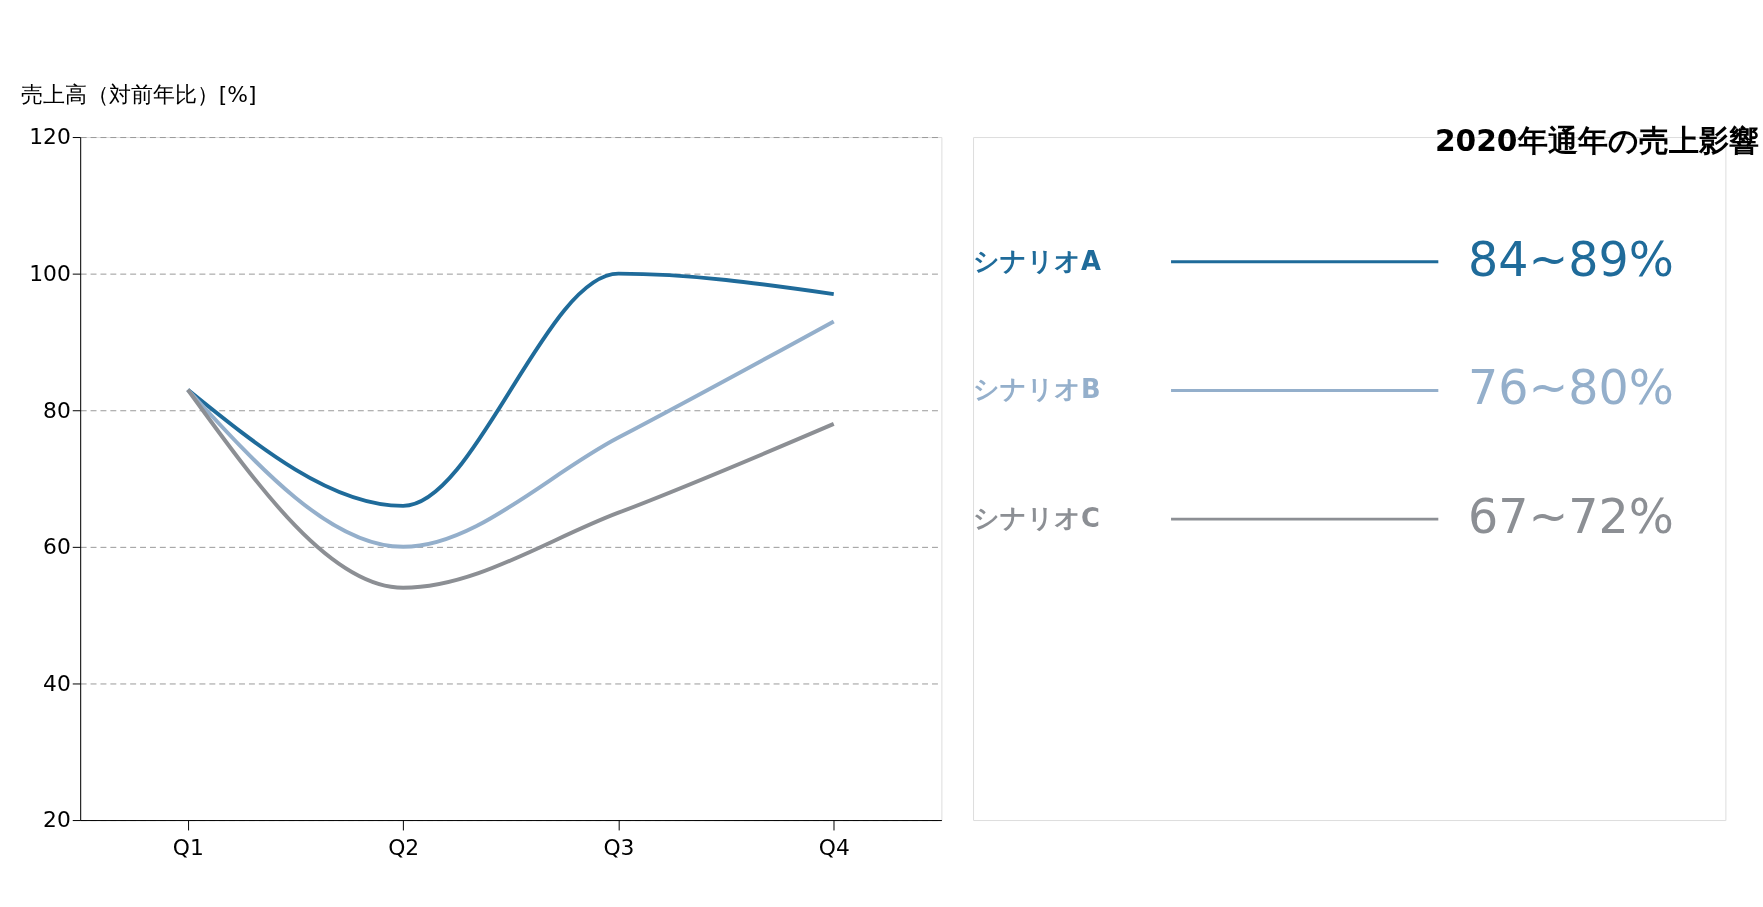 This screenshot has height=907, width=1763. I want to click on text: シナリオA, so click(1037, 260).